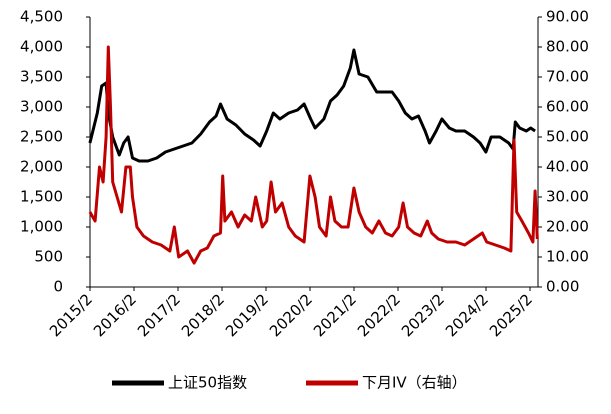 This screenshot has height=414, width=611. Describe the element at coordinates (567, 17) in the screenshot. I see `y2-tick-label: 90.00` at that location.